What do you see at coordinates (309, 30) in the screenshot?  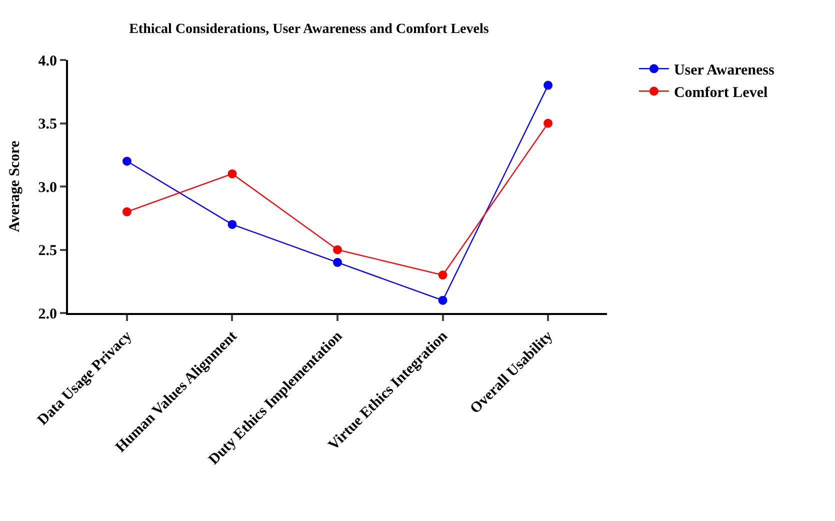 I see `chart-title: Ethical Considerations, User Awareness and Comfort Levels` at bounding box center [309, 30].